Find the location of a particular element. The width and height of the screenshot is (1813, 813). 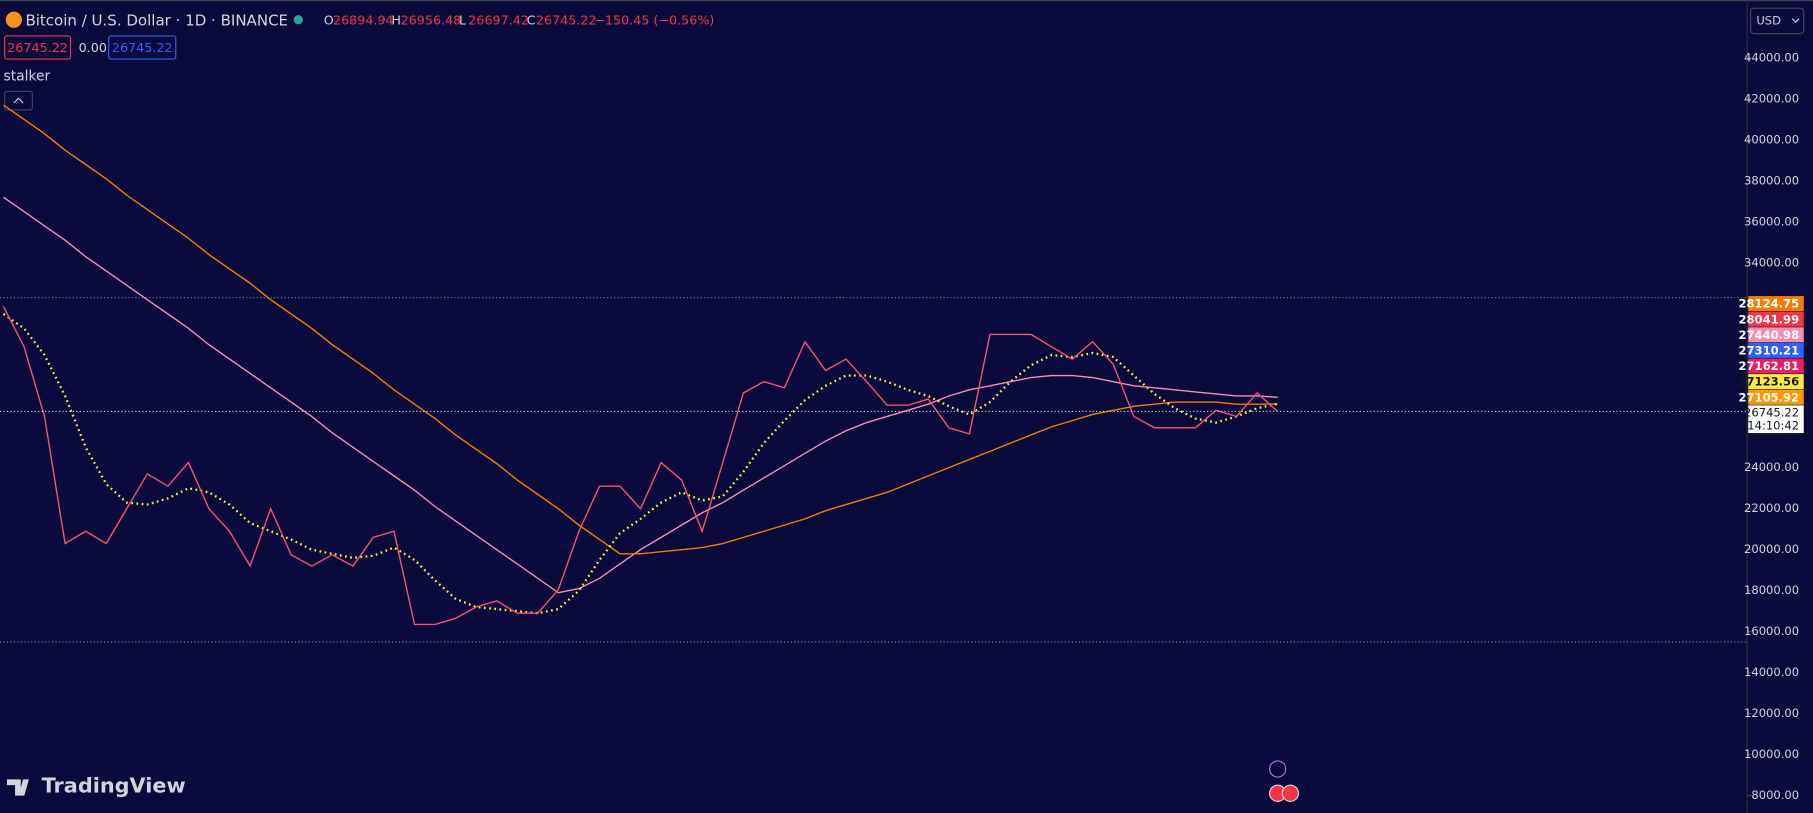

sell-badge is located at coordinates (38, 47).